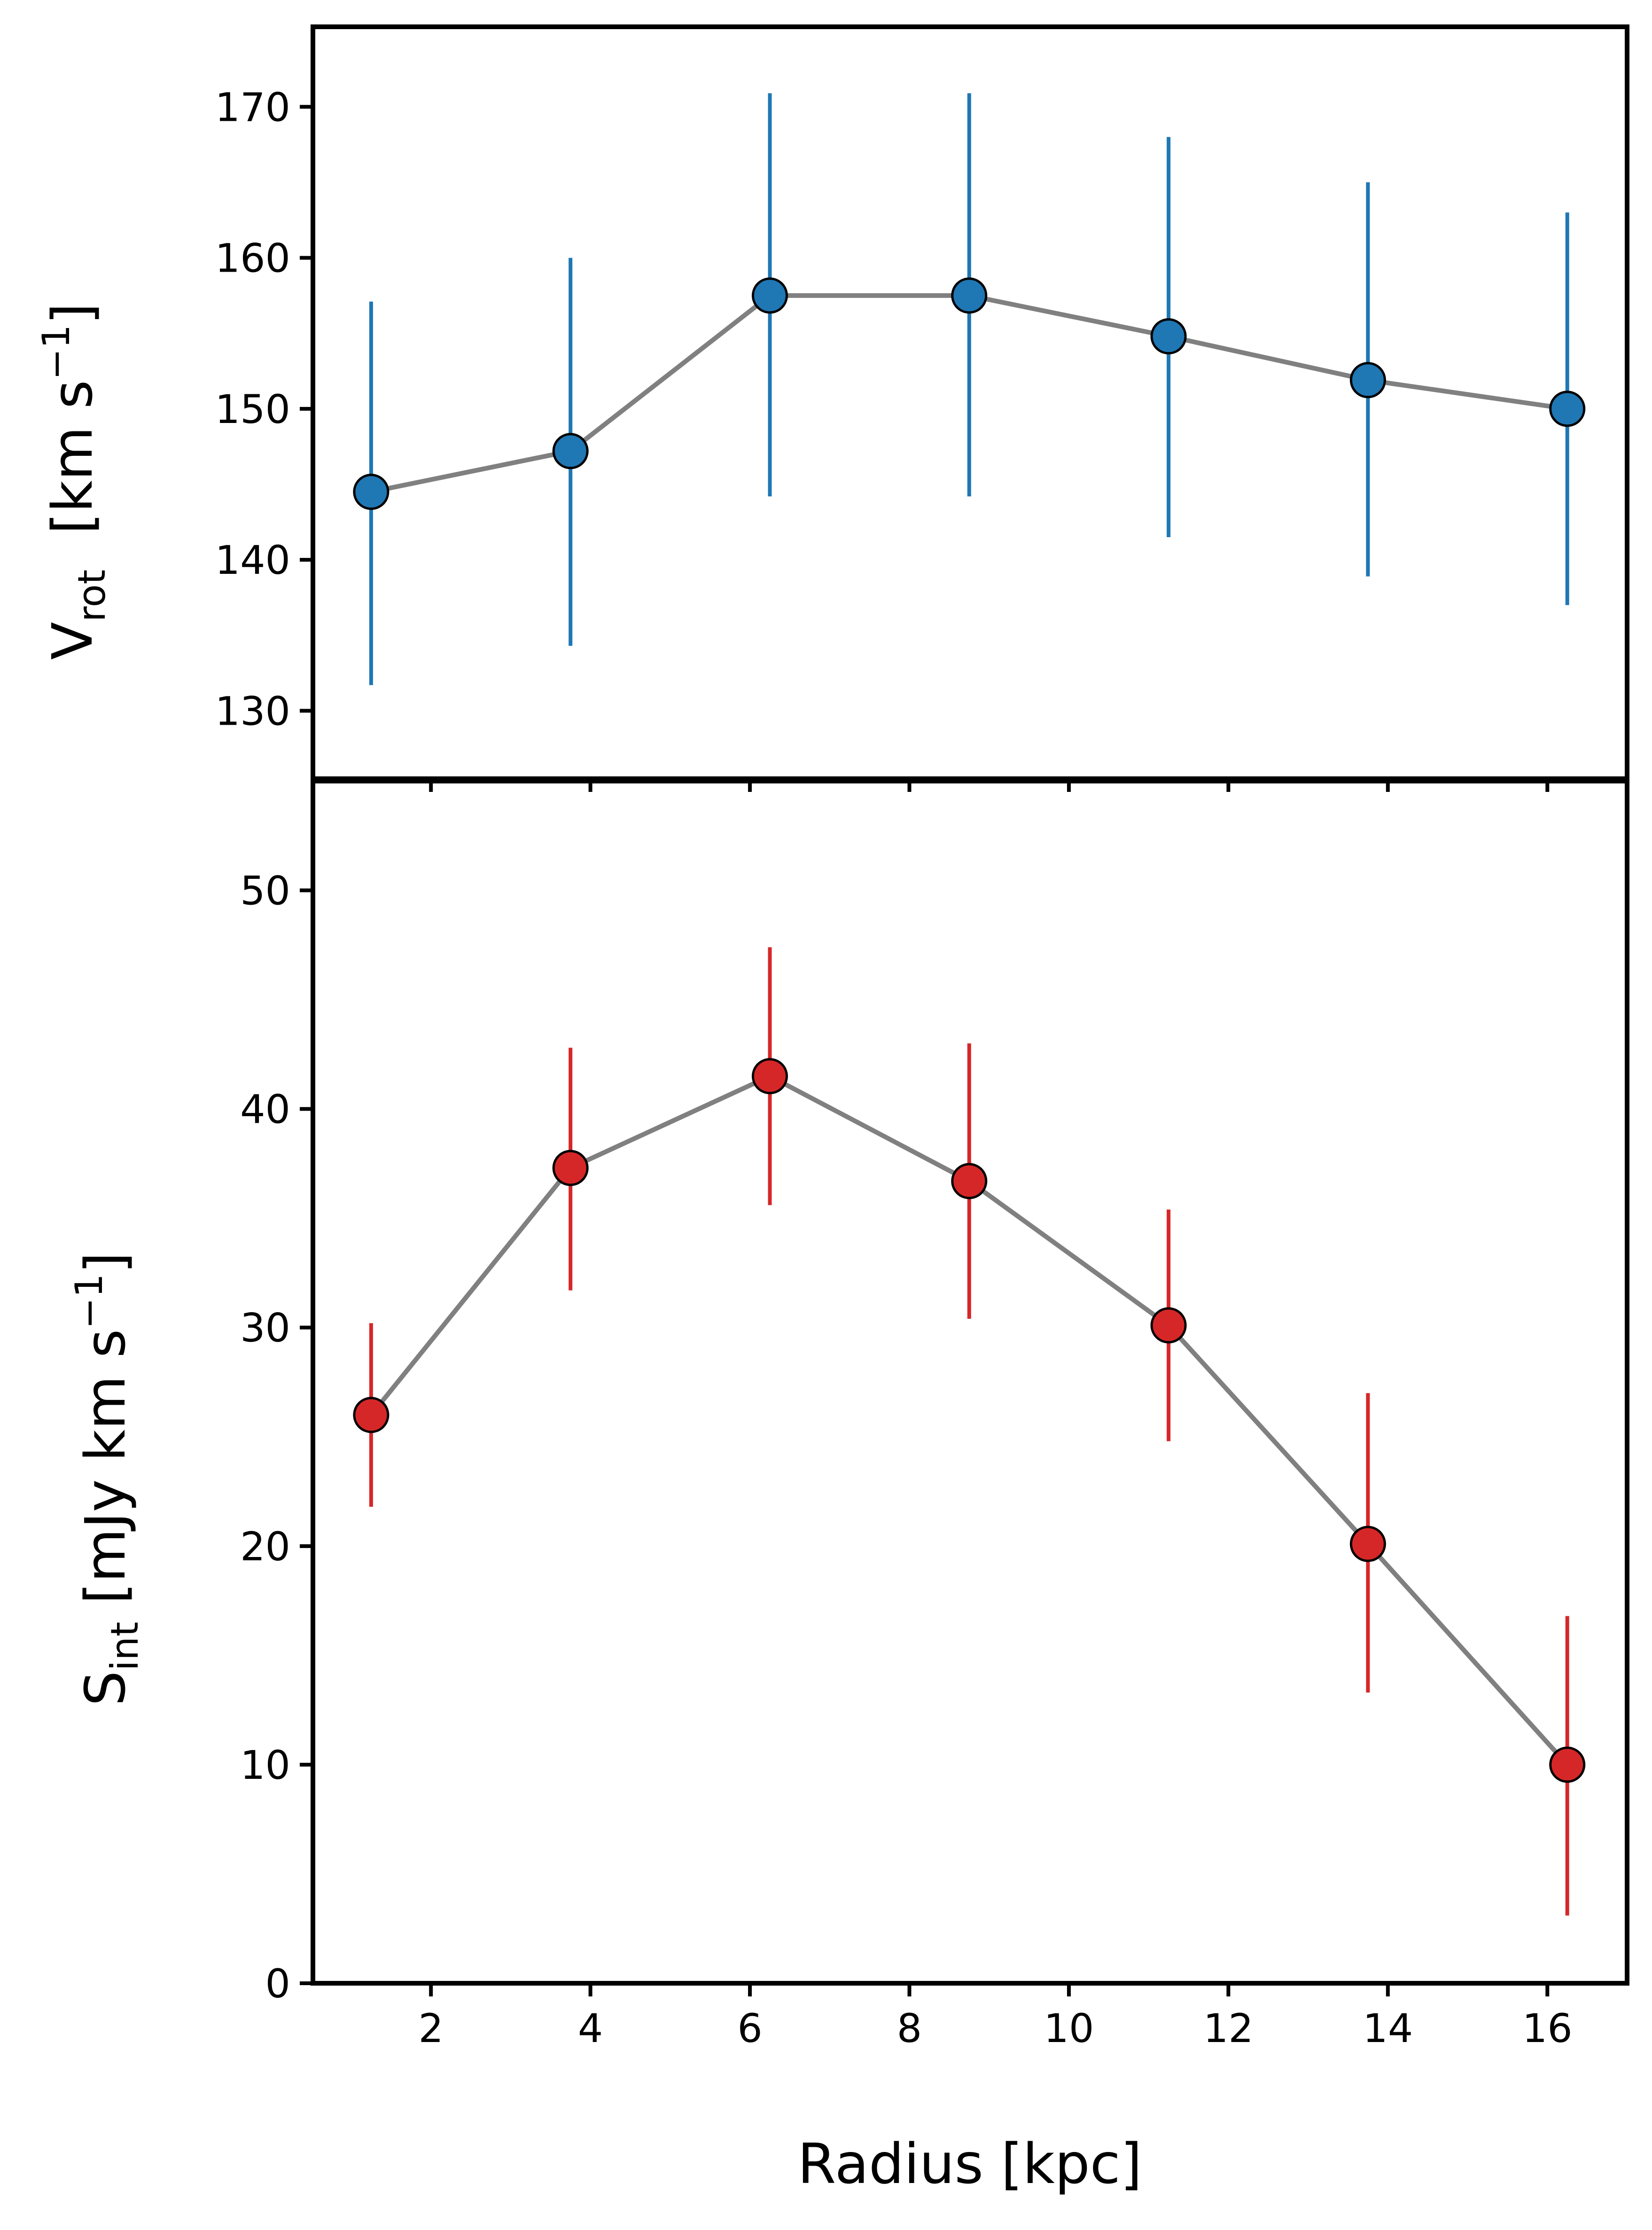 The height and width of the screenshot is (2230, 1652). What do you see at coordinates (909, 2028) in the screenshot?
I see `x-tick-label: 8` at bounding box center [909, 2028].